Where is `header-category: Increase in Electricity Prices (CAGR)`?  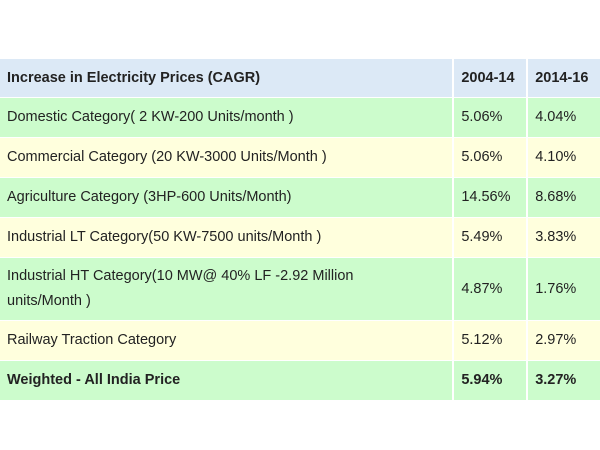
header-category: Increase in Electricity Prices (CAGR) is located at coordinates (227, 78).